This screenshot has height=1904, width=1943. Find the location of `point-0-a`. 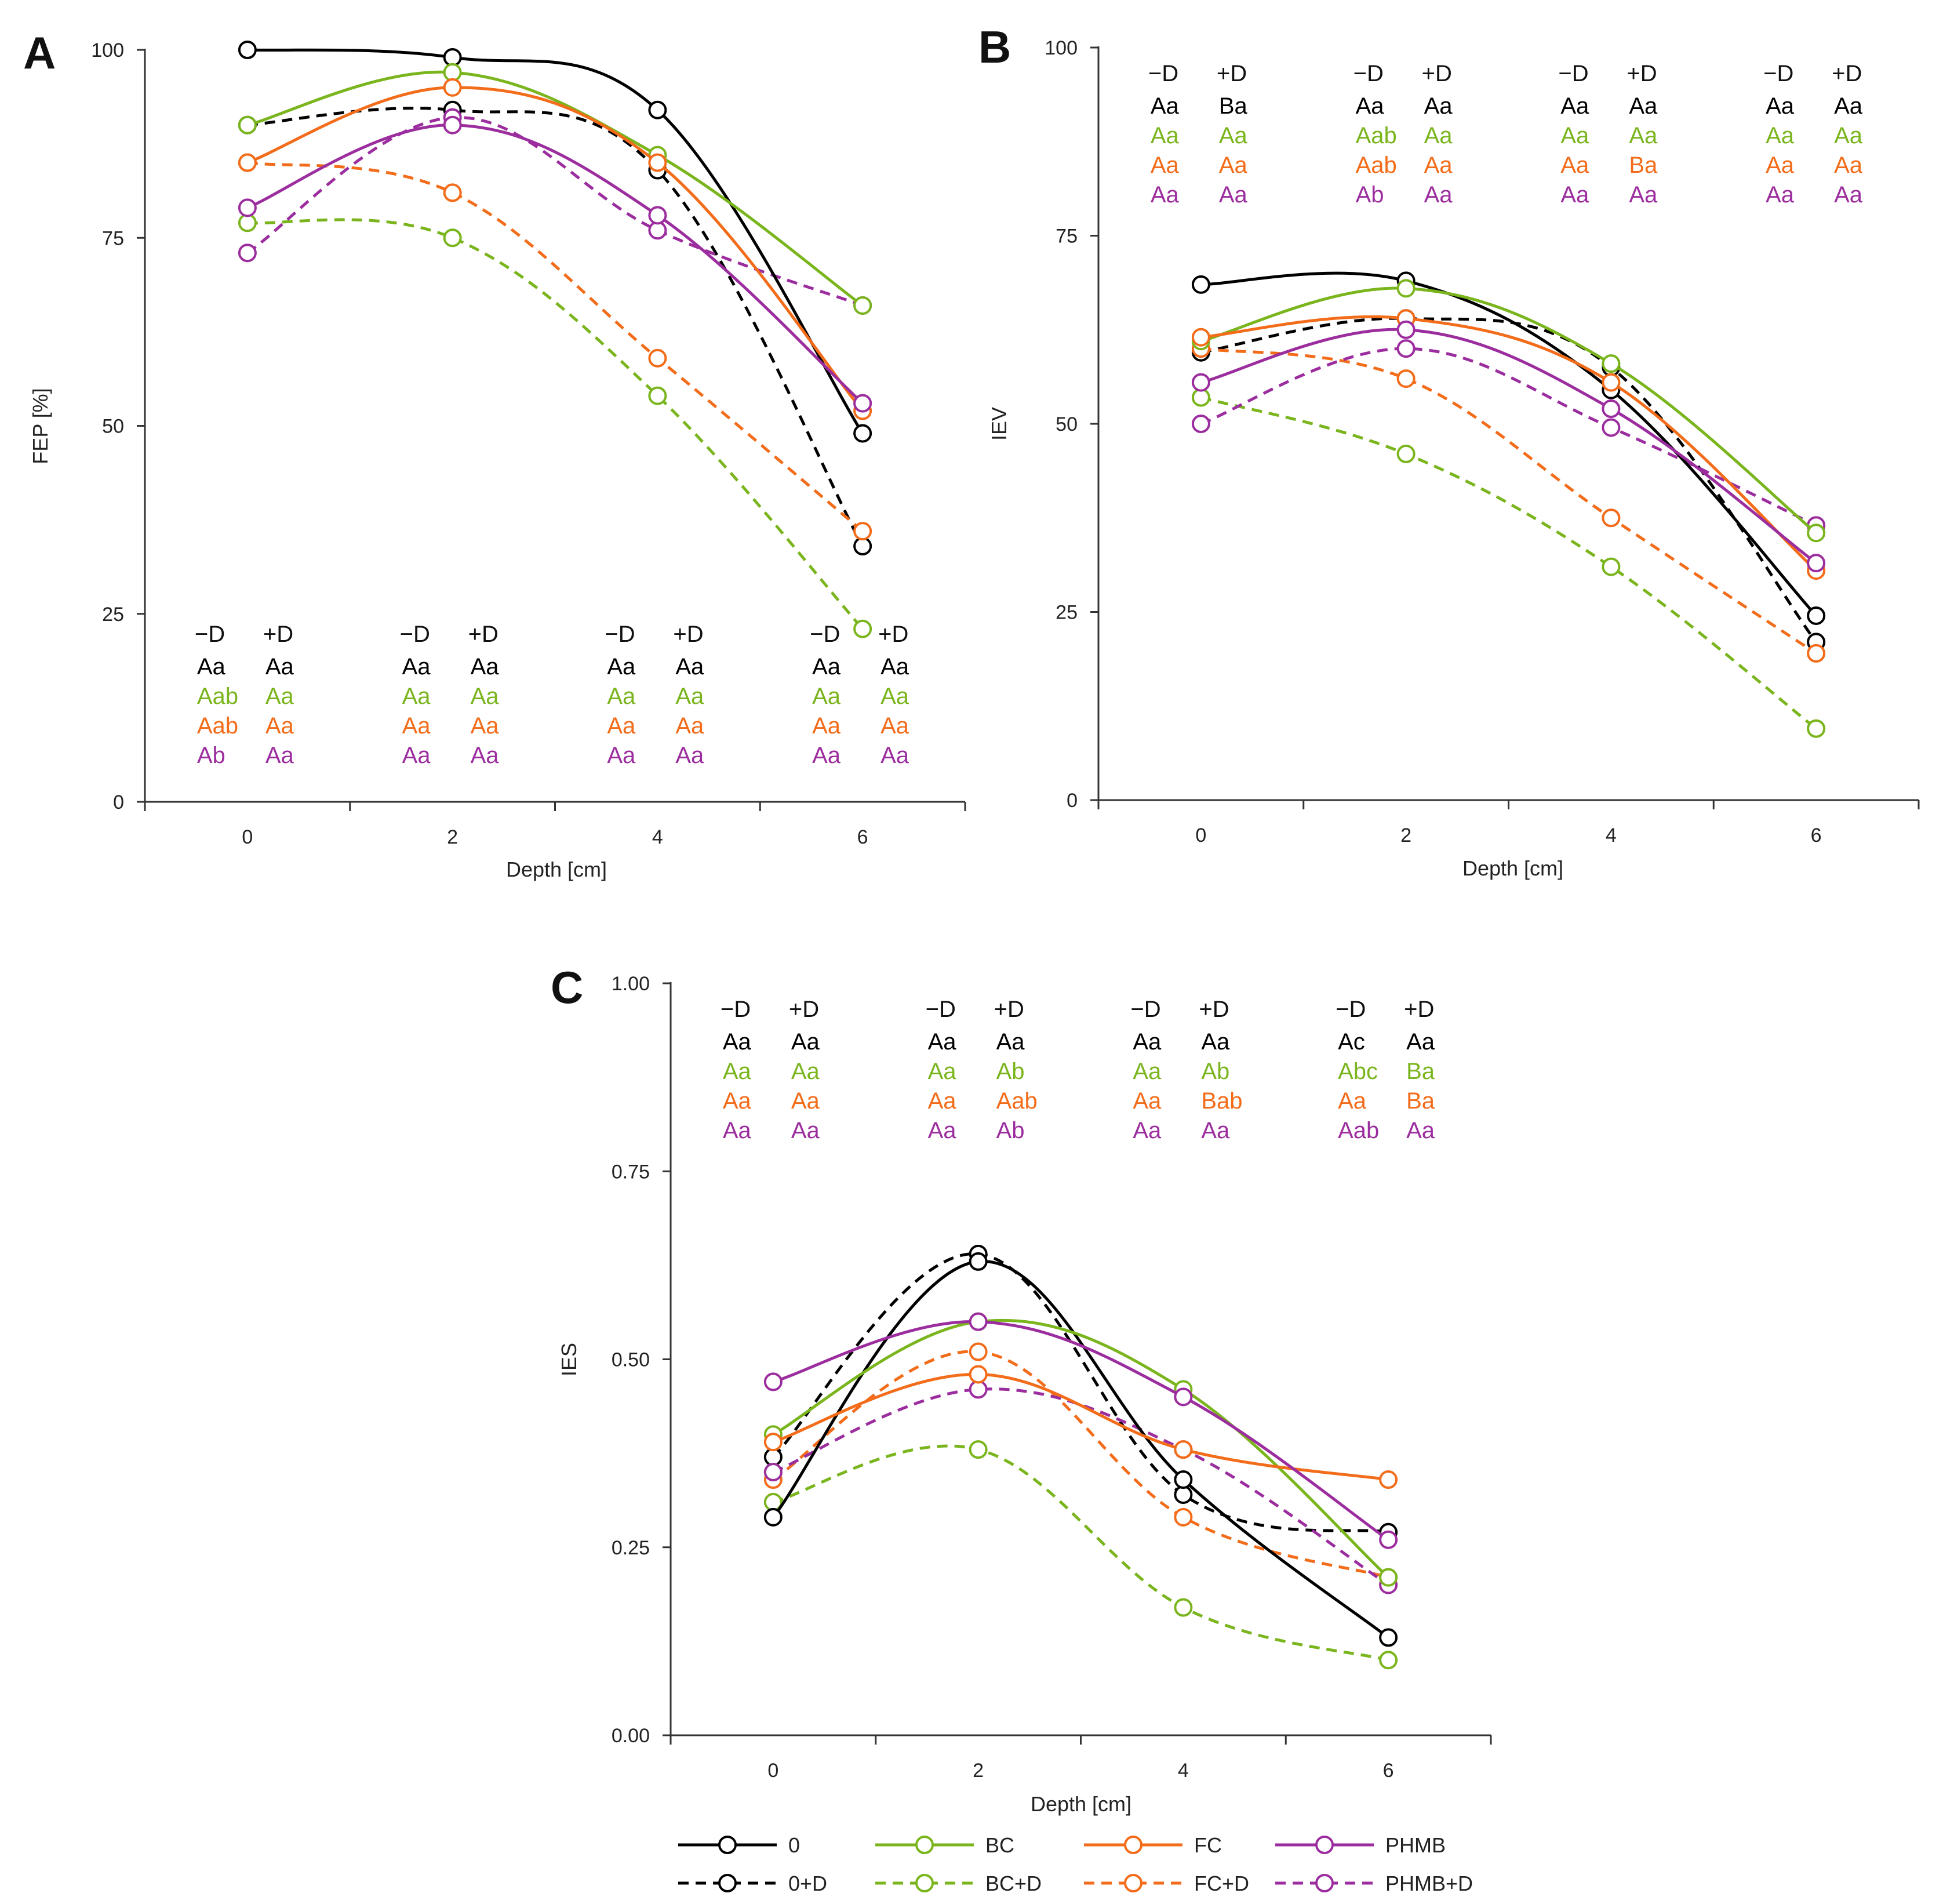

point-0-a is located at coordinates (452, 57).